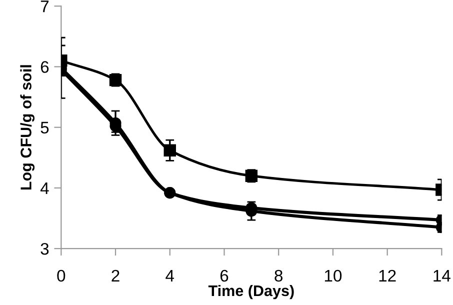  What do you see at coordinates (278, 276) in the screenshot?
I see `x-tick-label: 8` at bounding box center [278, 276].